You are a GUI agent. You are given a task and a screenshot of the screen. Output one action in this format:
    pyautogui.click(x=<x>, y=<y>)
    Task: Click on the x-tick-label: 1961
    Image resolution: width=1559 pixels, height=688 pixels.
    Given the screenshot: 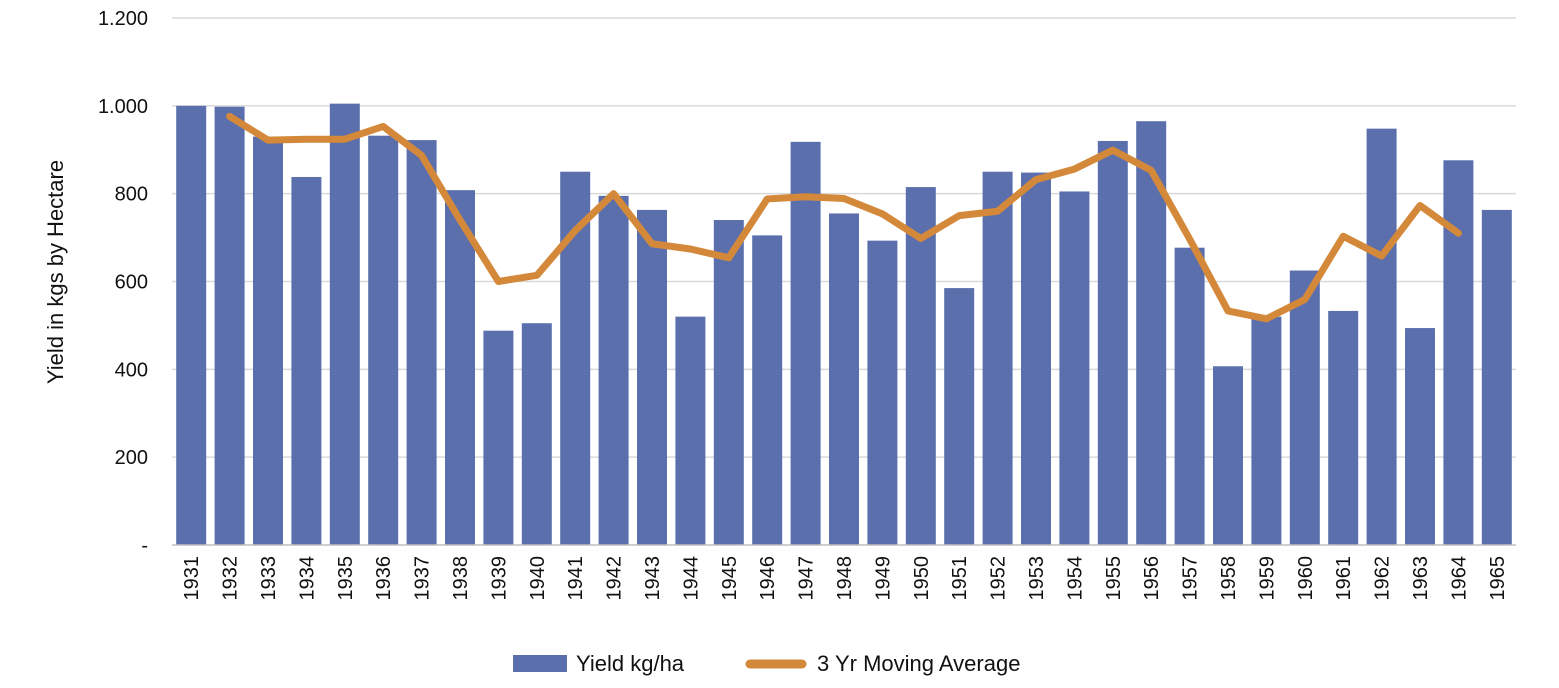 What is the action you would take?
    pyautogui.click(x=1344, y=578)
    